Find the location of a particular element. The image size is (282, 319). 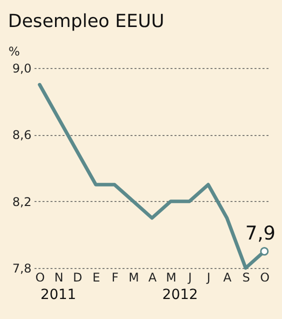

chart-title: Desempleo EEUU is located at coordinates (86, 21).